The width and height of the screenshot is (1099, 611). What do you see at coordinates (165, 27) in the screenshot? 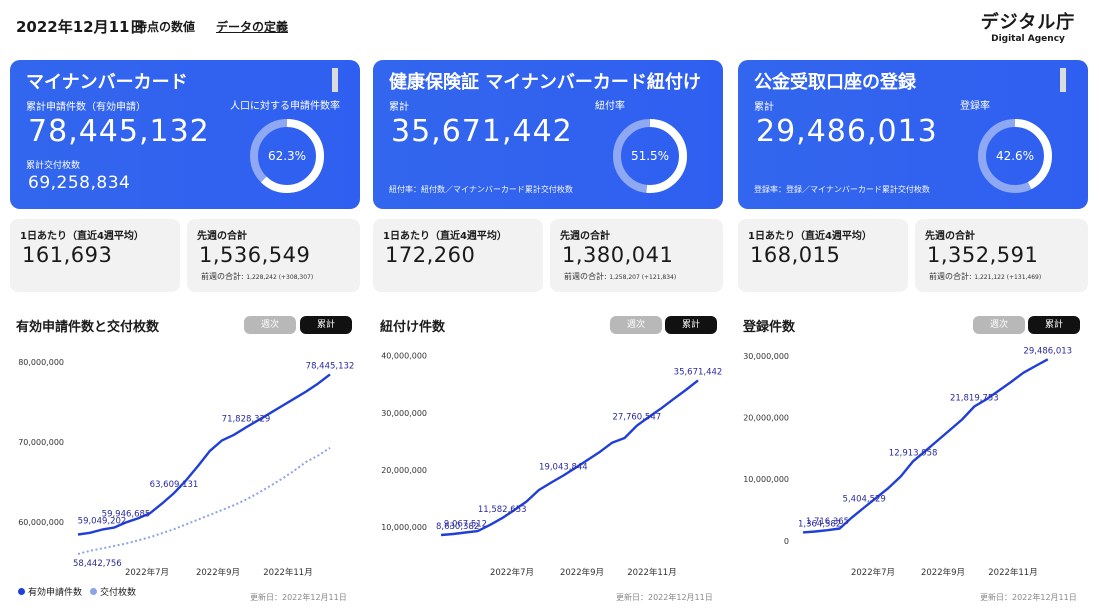
I see `report-date-suffix: 時点の数値` at bounding box center [165, 27].